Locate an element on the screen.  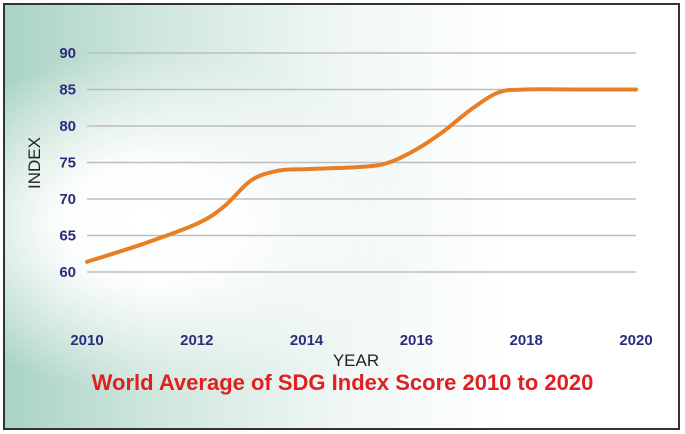
y-tick-label: 85 is located at coordinates (67, 90).